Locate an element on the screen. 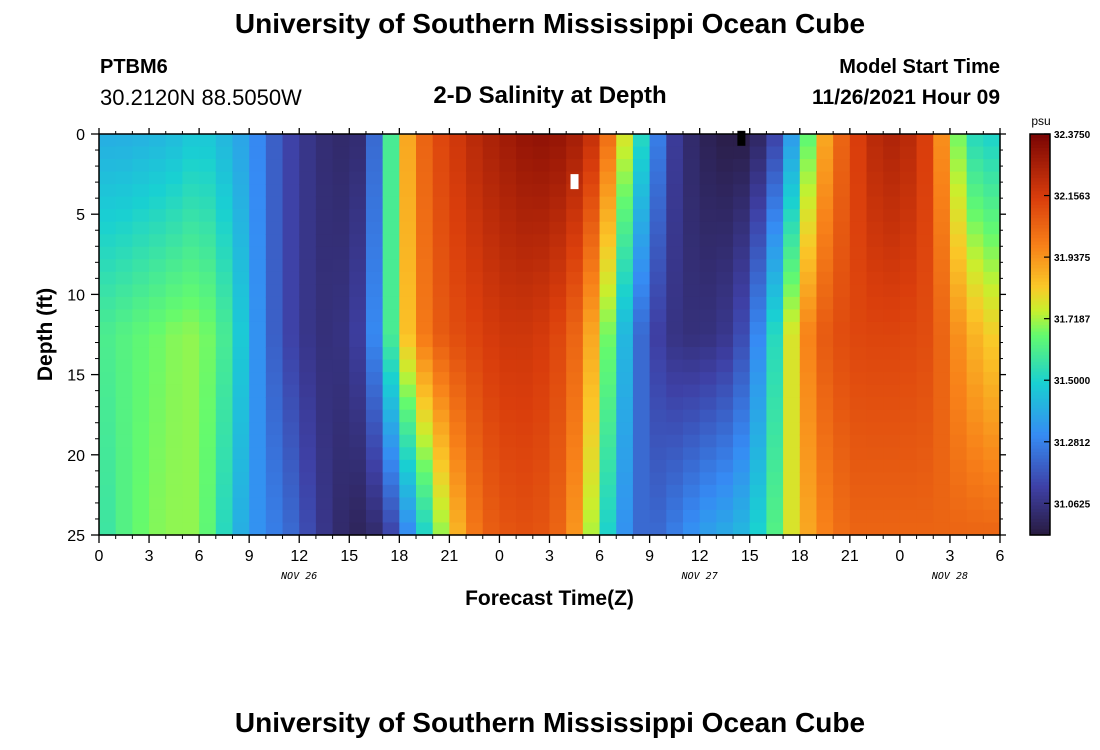 This screenshot has height=750, width=1100. x-tick-label: 21 is located at coordinates (449, 556).